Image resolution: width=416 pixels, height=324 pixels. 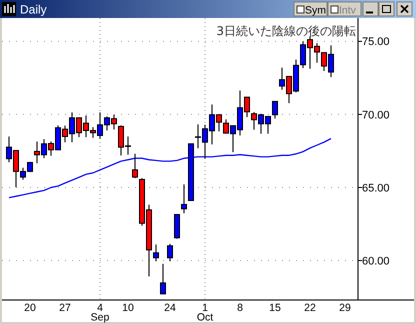 What do you see at coordinates (275, 308) in the screenshot?
I see `x-tick-label: 15` at bounding box center [275, 308].